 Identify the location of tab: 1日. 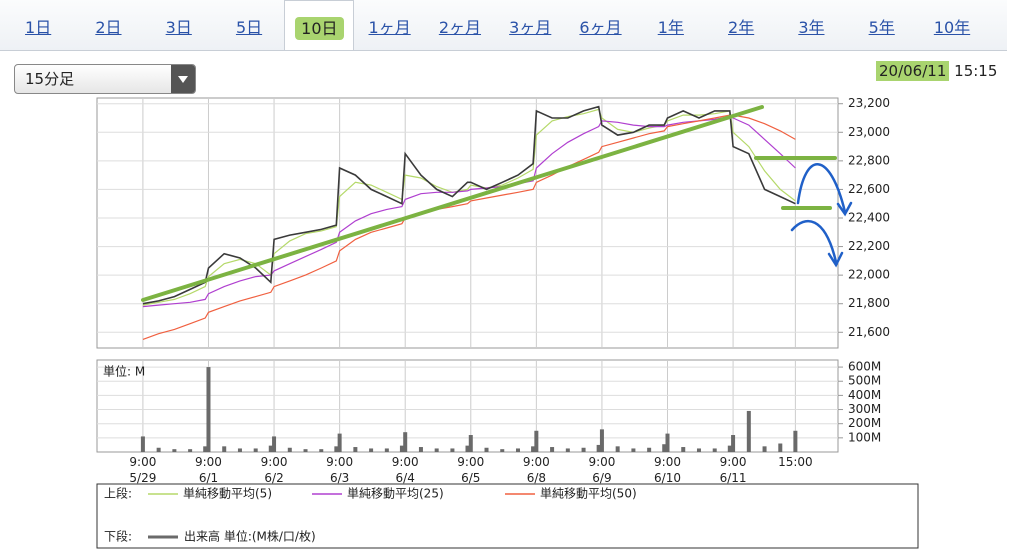
(38, 25).